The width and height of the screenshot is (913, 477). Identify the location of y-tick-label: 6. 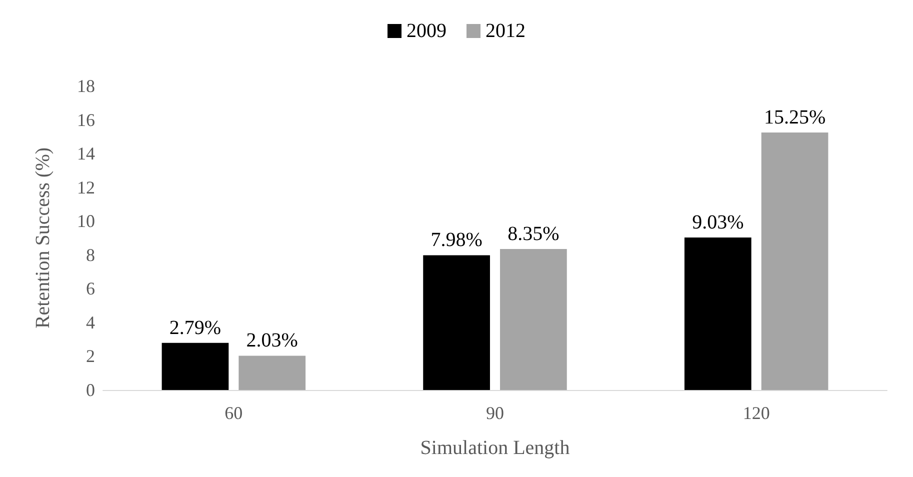
(90, 288).